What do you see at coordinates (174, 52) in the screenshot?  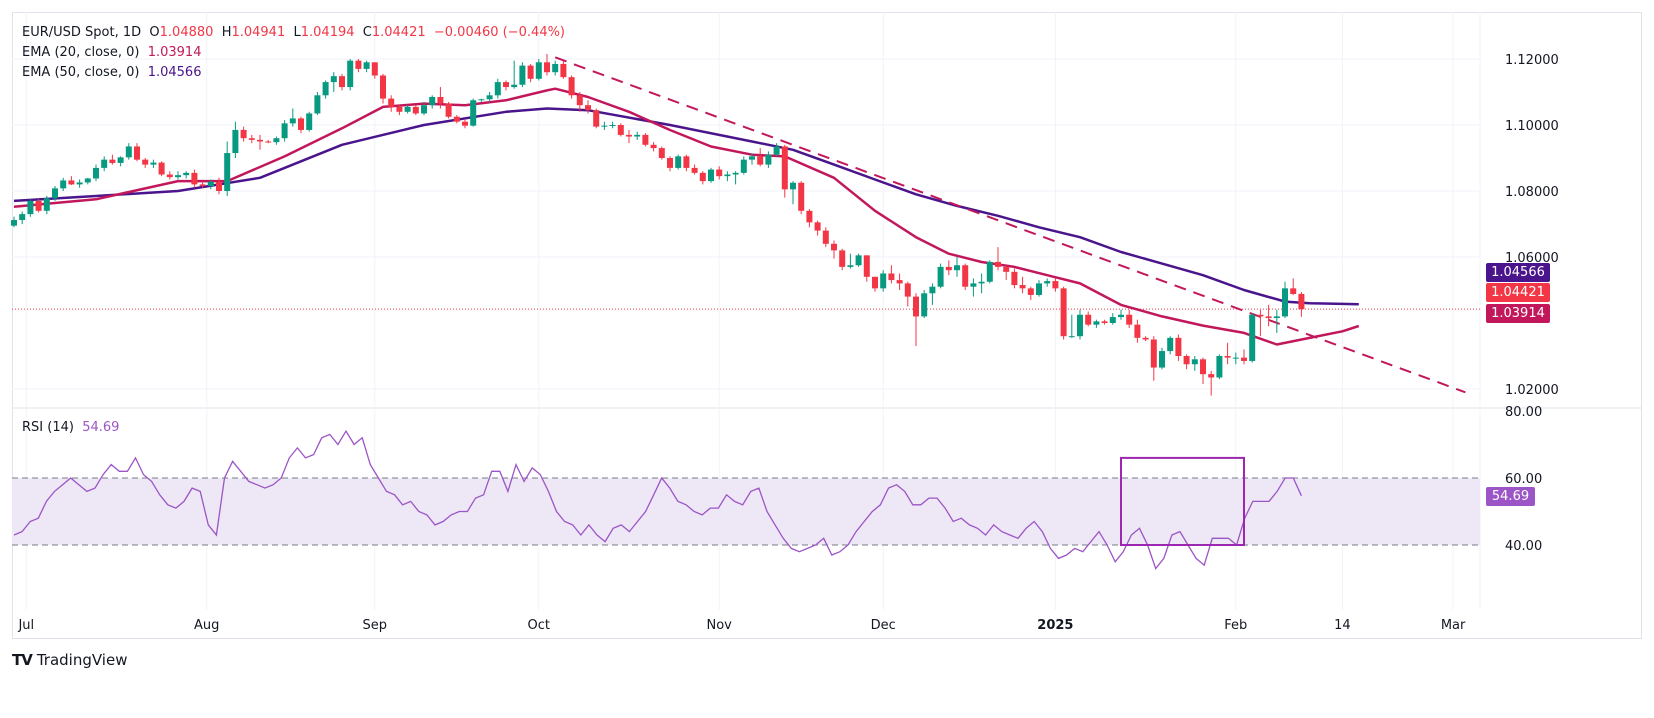 I see `ema20-value: 1.03914` at bounding box center [174, 52].